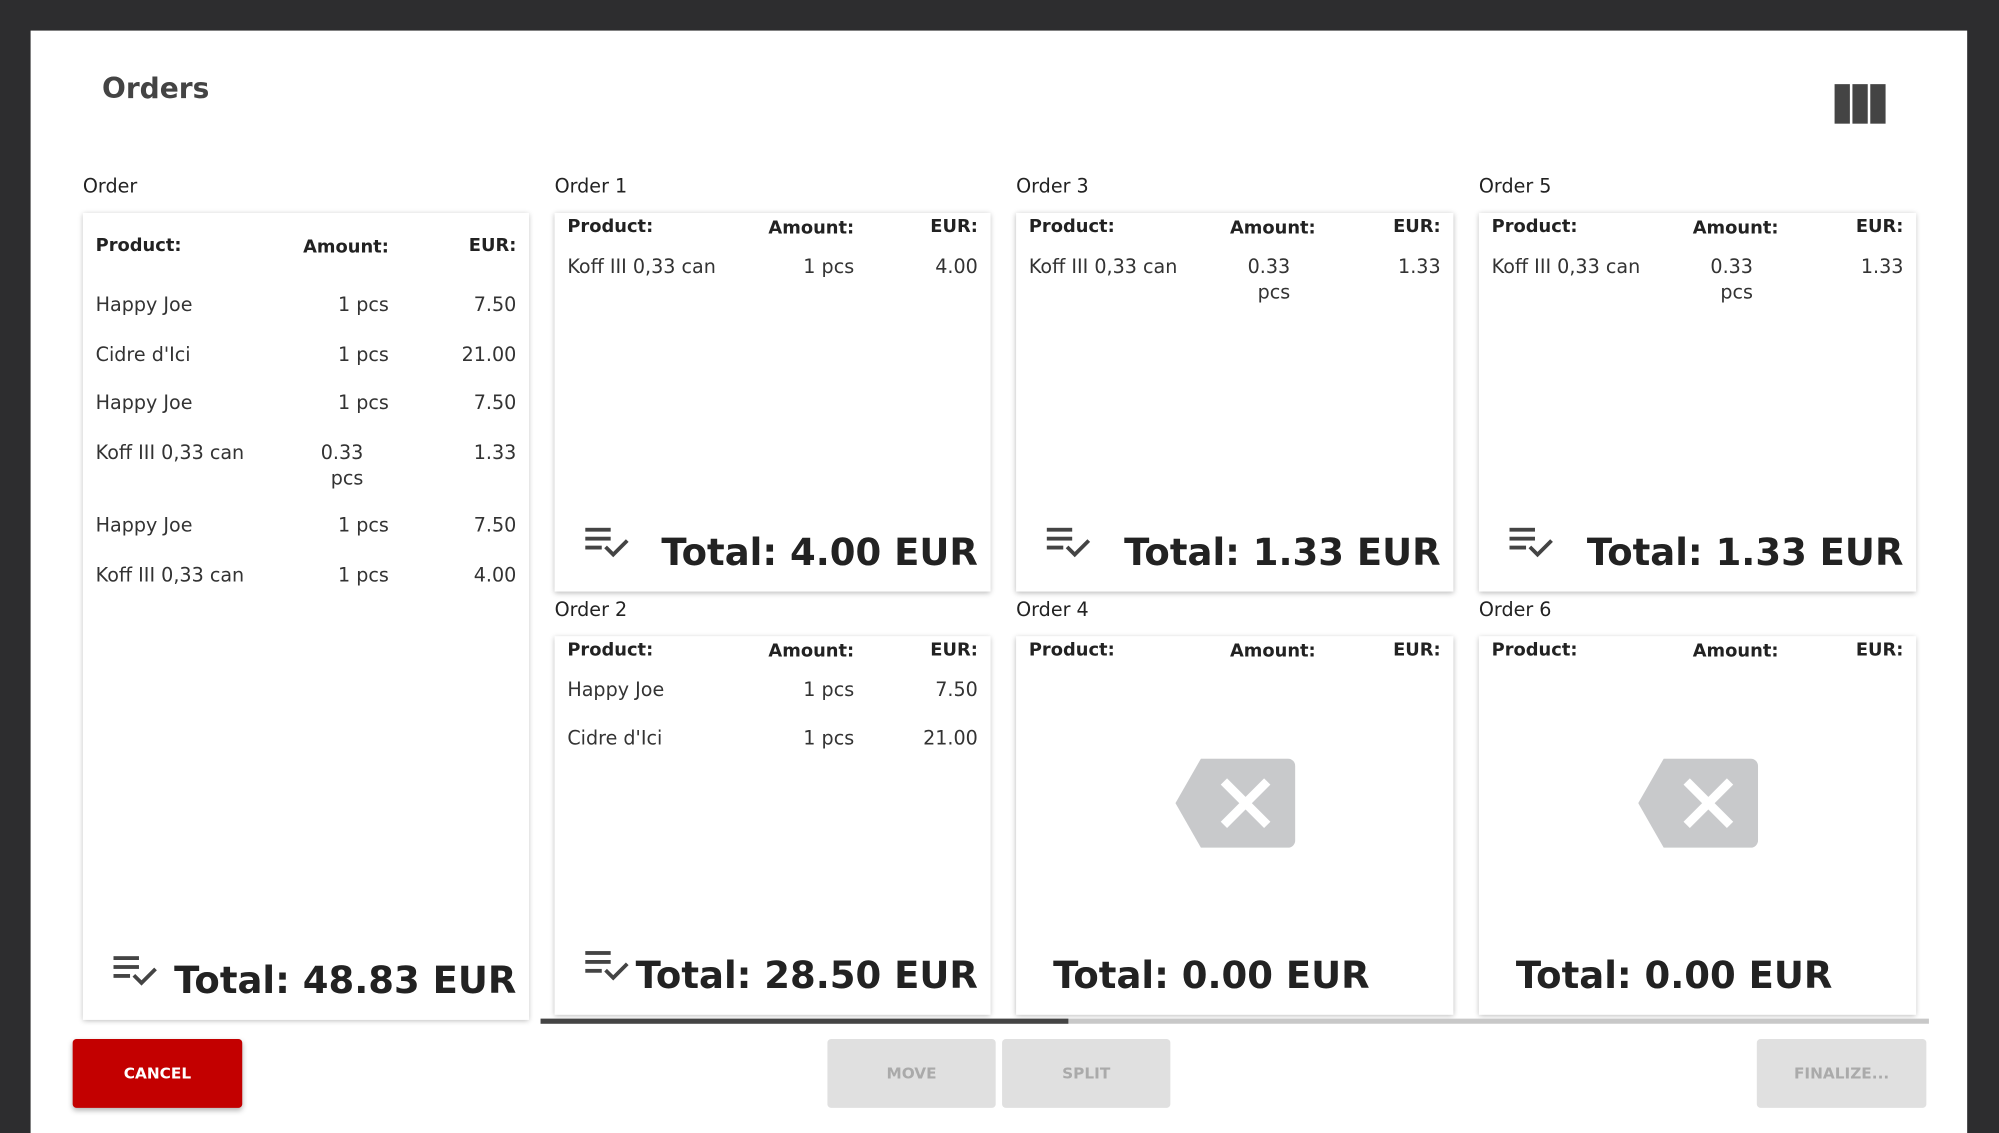  Describe the element at coordinates (1515, 609) in the screenshot. I see `order-label: Order 6` at that location.